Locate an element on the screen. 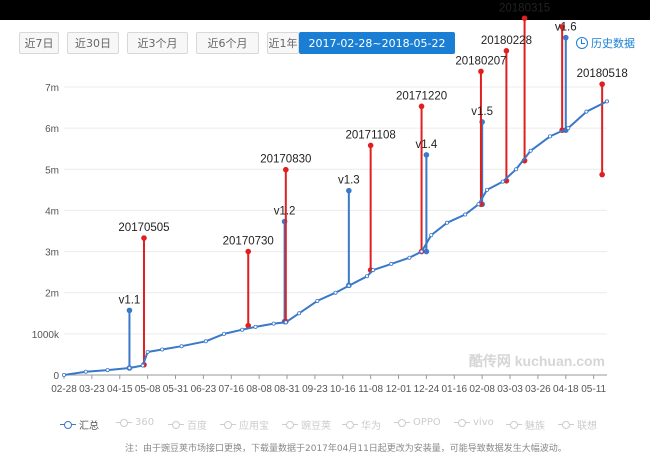 This screenshot has width=650, height=462. legend-item-yingyongbao: 应用宝 is located at coordinates (244, 424).